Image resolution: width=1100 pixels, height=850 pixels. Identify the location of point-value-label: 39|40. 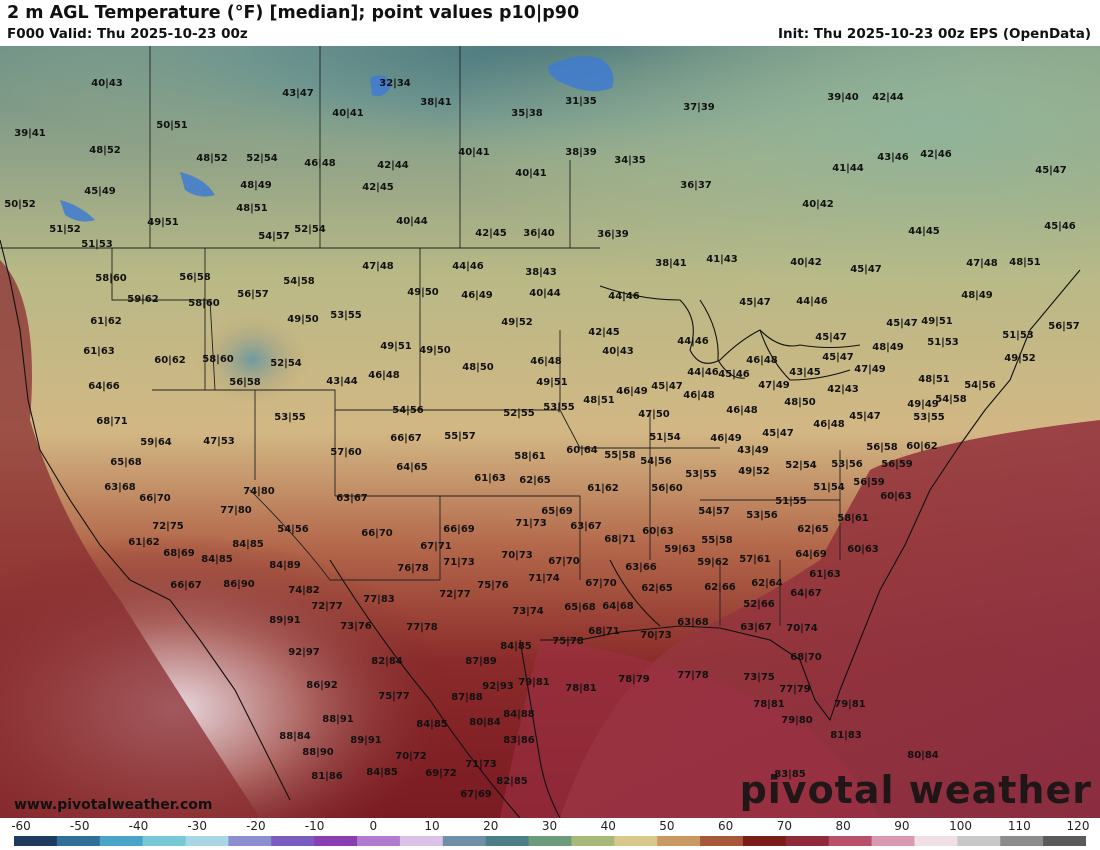
(843, 97).